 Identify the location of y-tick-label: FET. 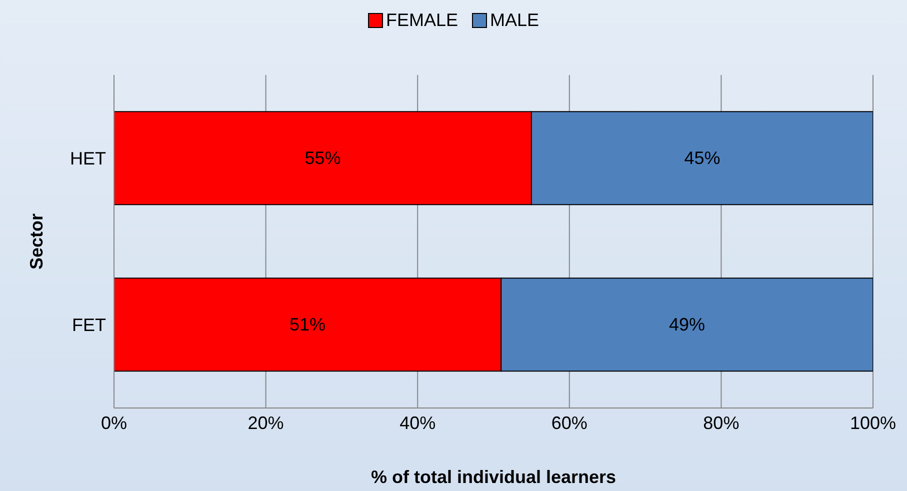
(89, 325).